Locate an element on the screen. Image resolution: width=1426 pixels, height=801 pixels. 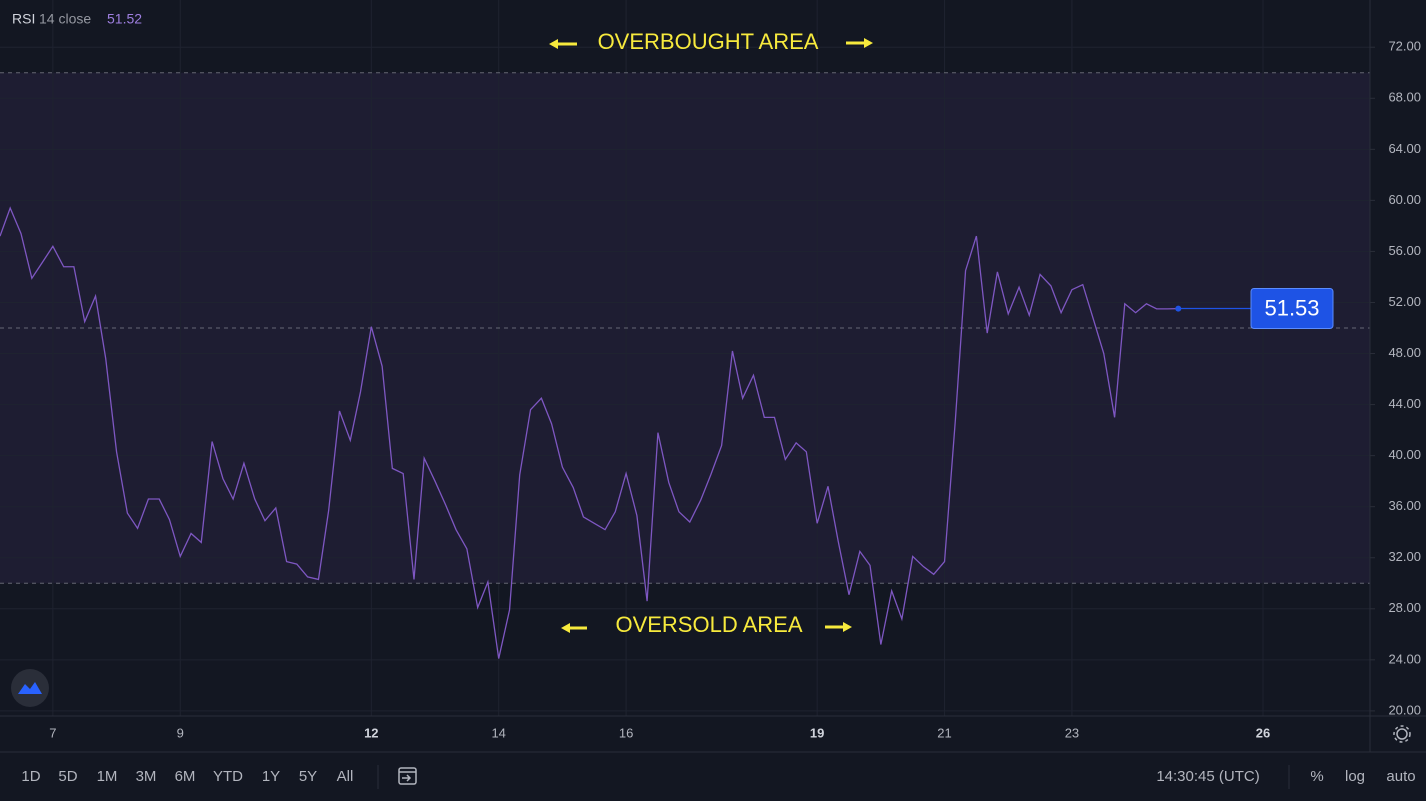
x-tick-label: 21 is located at coordinates (944, 732).